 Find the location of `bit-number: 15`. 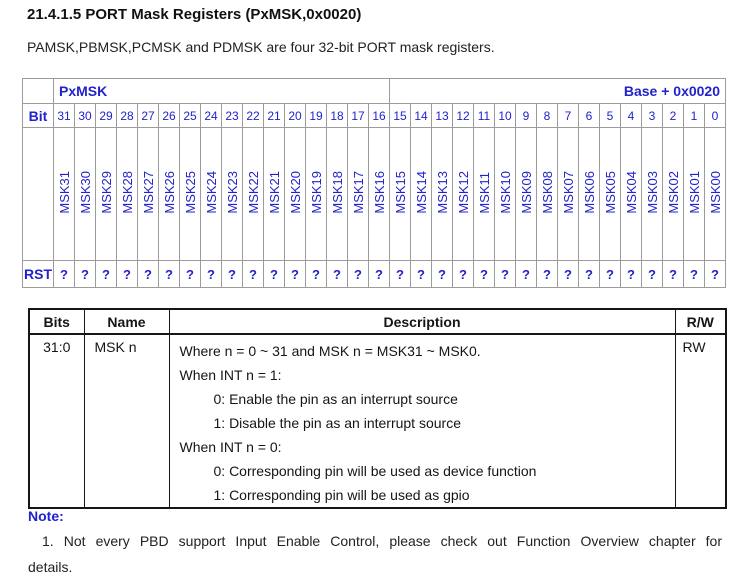

bit-number: 15 is located at coordinates (400, 115).